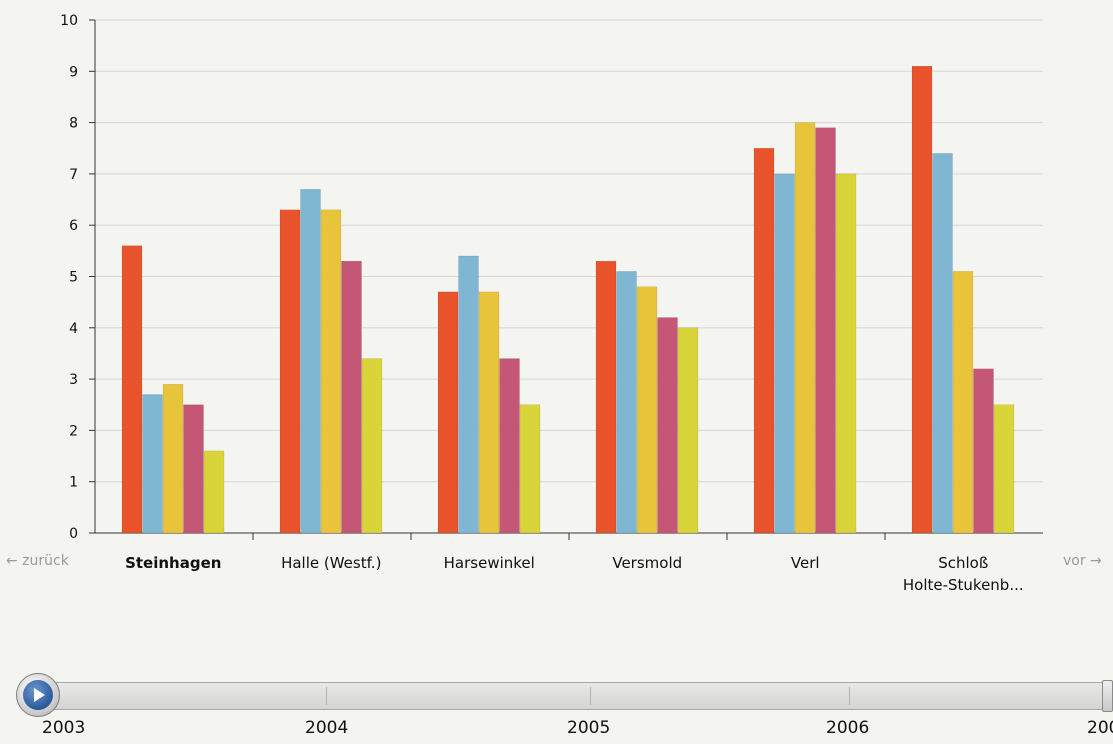  I want to click on y-tick-label: 3, so click(73, 380).